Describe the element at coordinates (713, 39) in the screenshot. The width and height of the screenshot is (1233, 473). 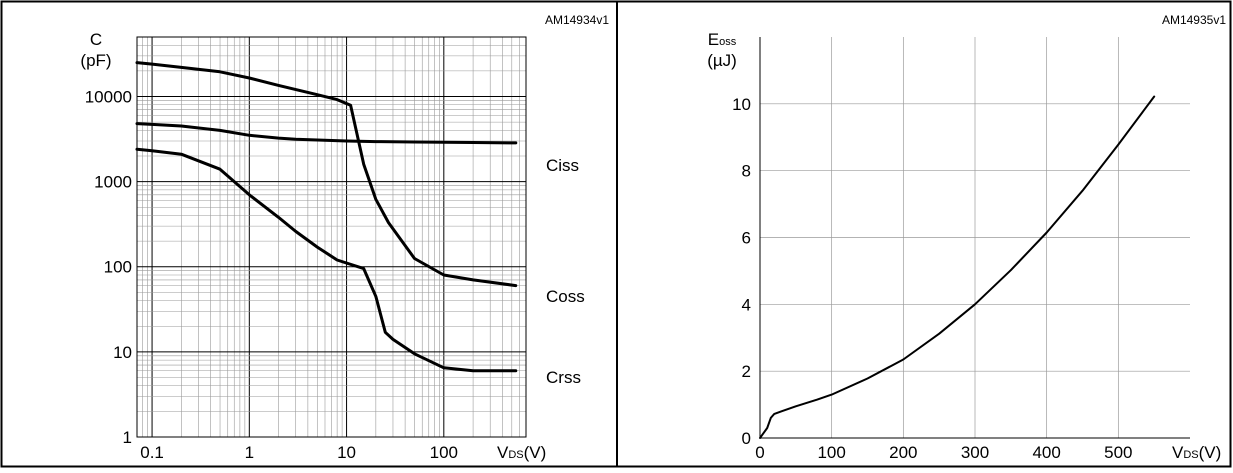
I see `energy-y-label-main: E` at that location.